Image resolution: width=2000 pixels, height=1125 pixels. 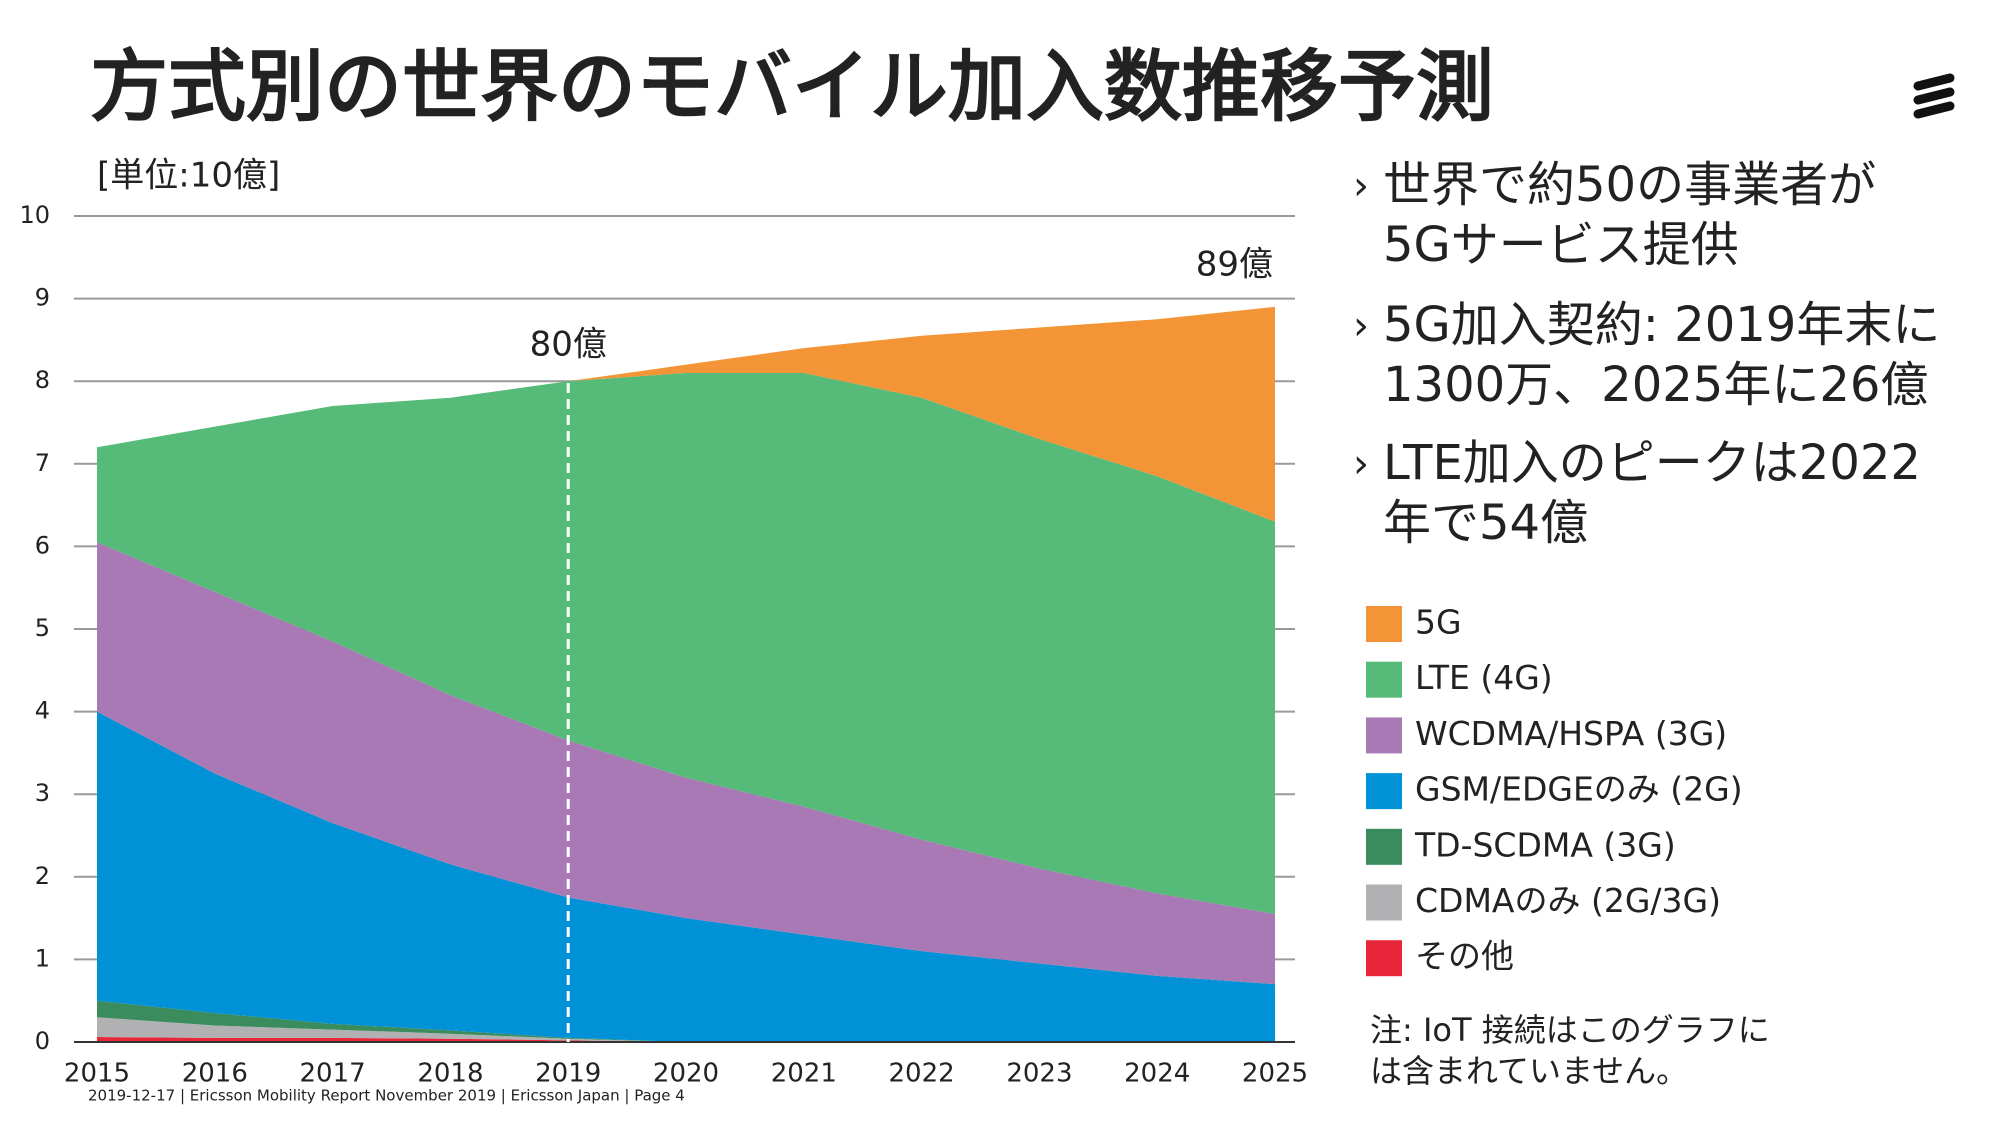 What do you see at coordinates (1629, 185) in the screenshot?
I see `bullet-text: 世界で約50の事業者が` at bounding box center [1629, 185].